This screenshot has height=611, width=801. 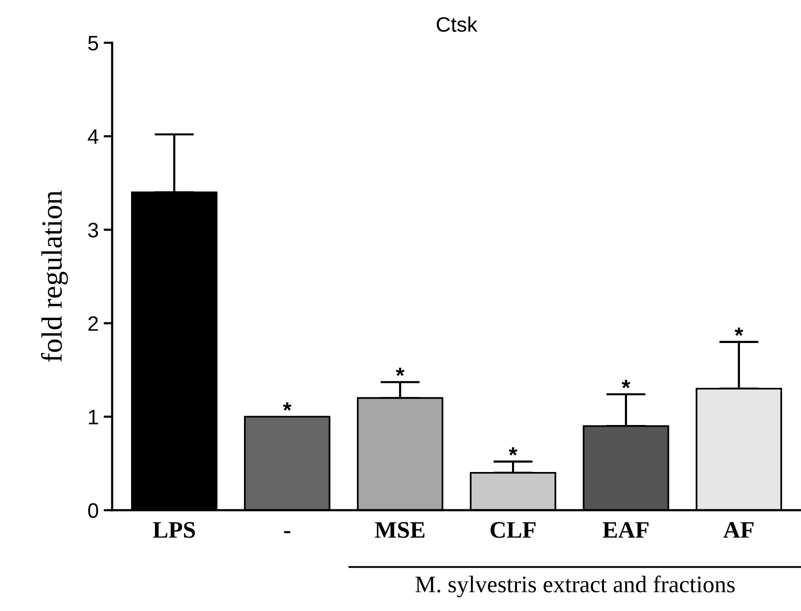 What do you see at coordinates (93, 136) in the screenshot?
I see `y-tick-label: 4` at bounding box center [93, 136].